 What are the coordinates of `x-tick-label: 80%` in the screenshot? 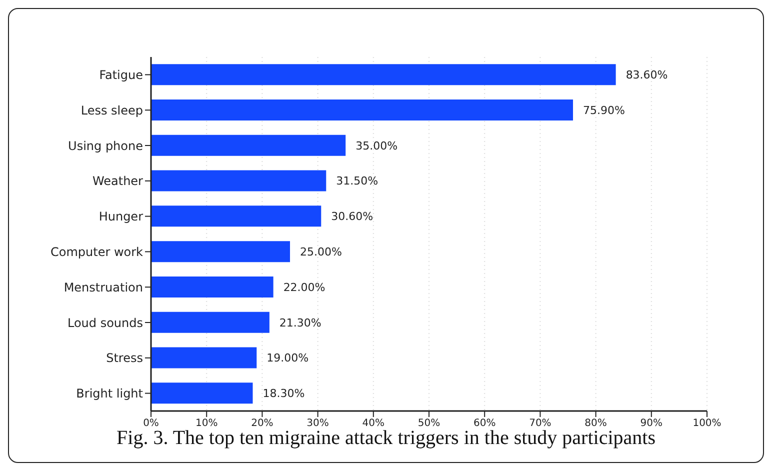 It's located at (595, 424).